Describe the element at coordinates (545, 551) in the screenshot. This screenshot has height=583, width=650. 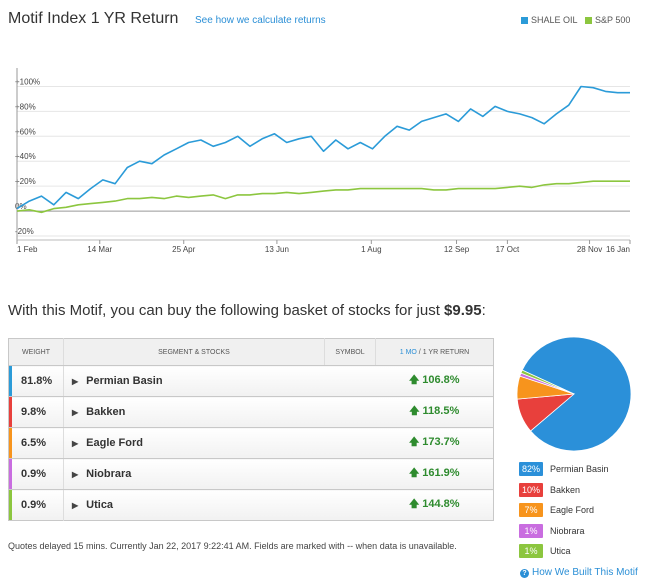
I see `pie-legend-item: 1% Utica` at that location.